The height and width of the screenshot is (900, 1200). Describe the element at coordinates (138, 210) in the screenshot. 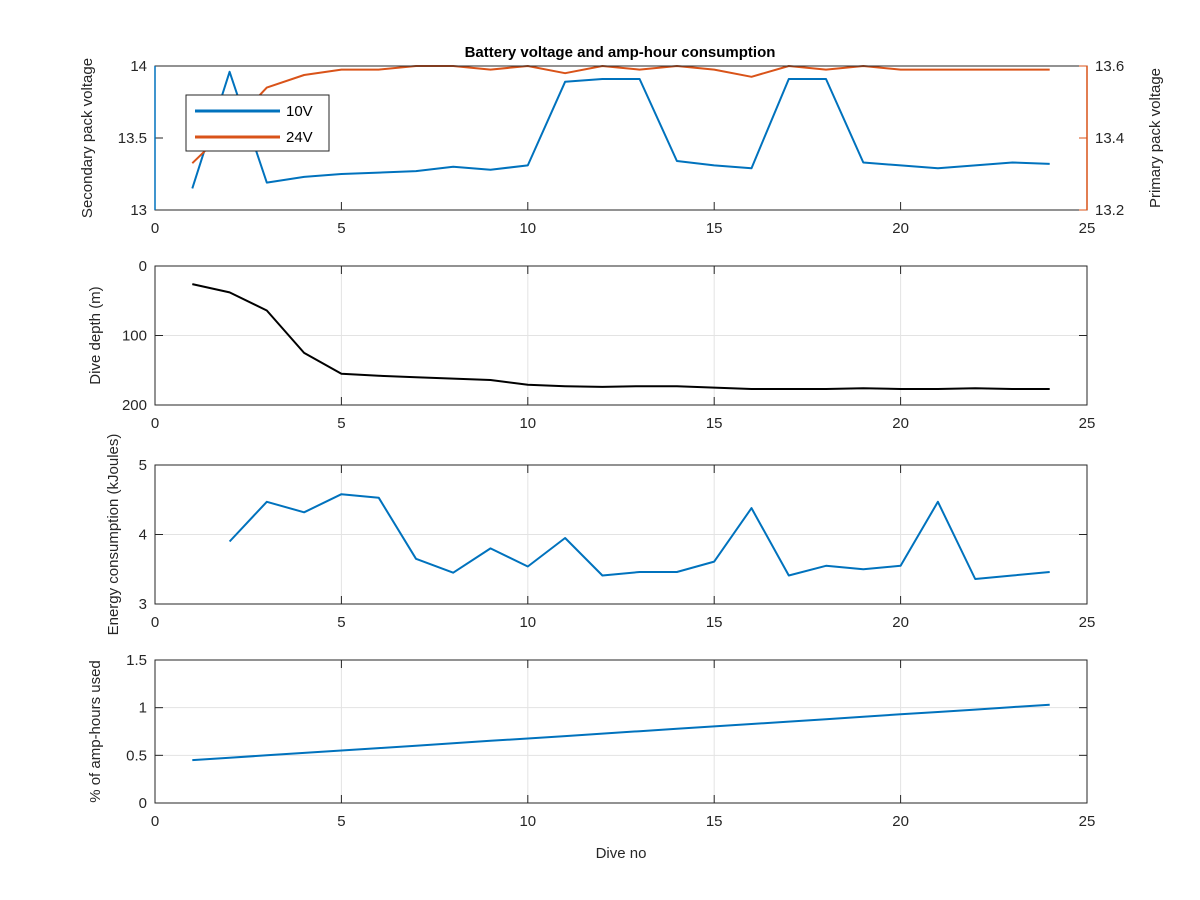

I see `y-tick-label: 13` at that location.